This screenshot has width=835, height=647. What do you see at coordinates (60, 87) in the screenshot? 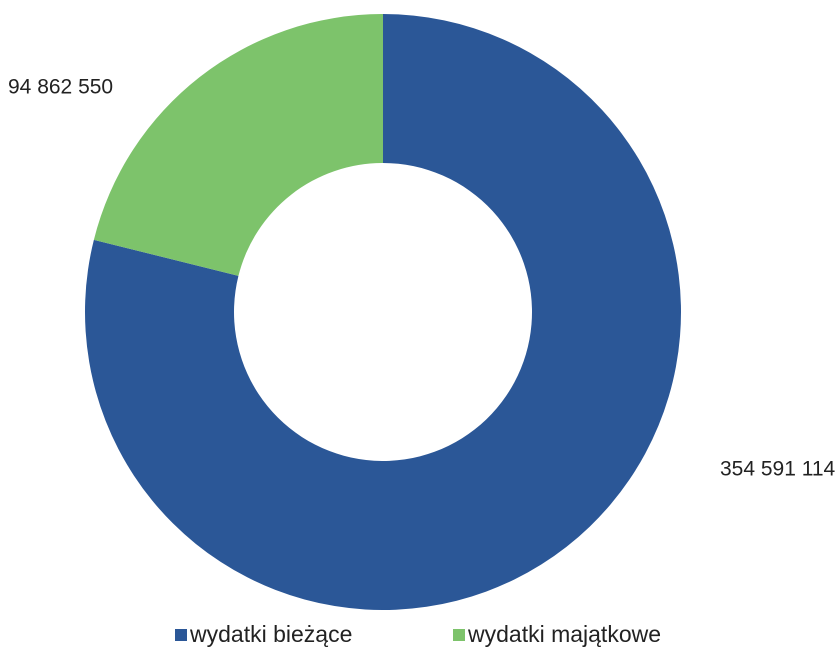
I see `data-label: 94 862 550` at bounding box center [60, 87].